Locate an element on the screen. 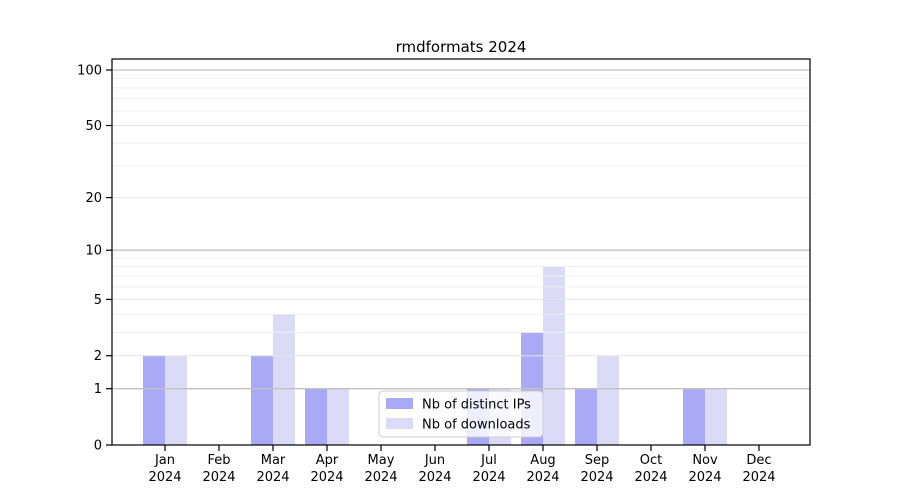 The image size is (900, 500). x-tick-label-month: Sep is located at coordinates (597, 460).